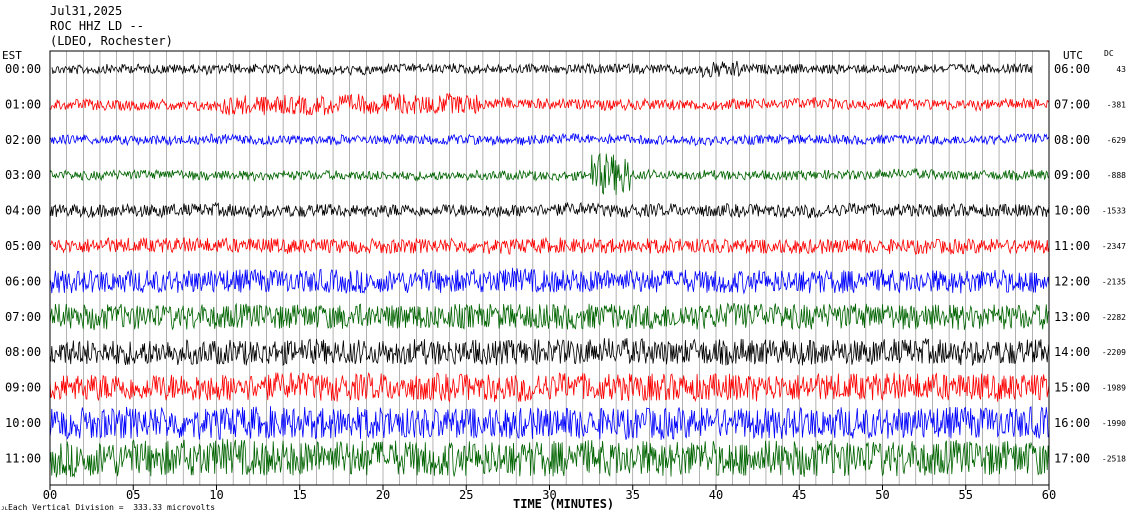 This screenshot has width=1130, height=519. What do you see at coordinates (23, 317) in the screenshot?
I see `trace-left-time-label: 07:00` at bounding box center [23, 317].